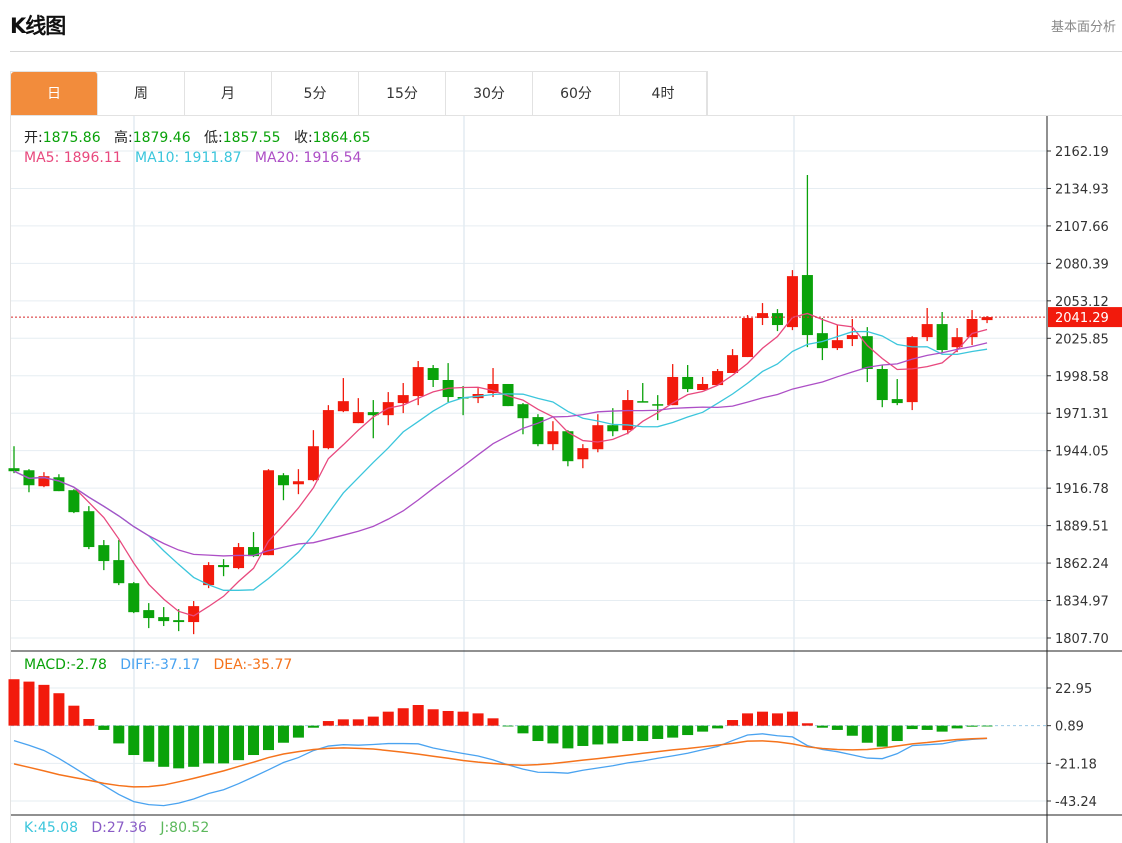 The width and height of the screenshot is (1122, 843). Describe the element at coordinates (663, 94) in the screenshot. I see `tab-4hour: 4时` at that location.